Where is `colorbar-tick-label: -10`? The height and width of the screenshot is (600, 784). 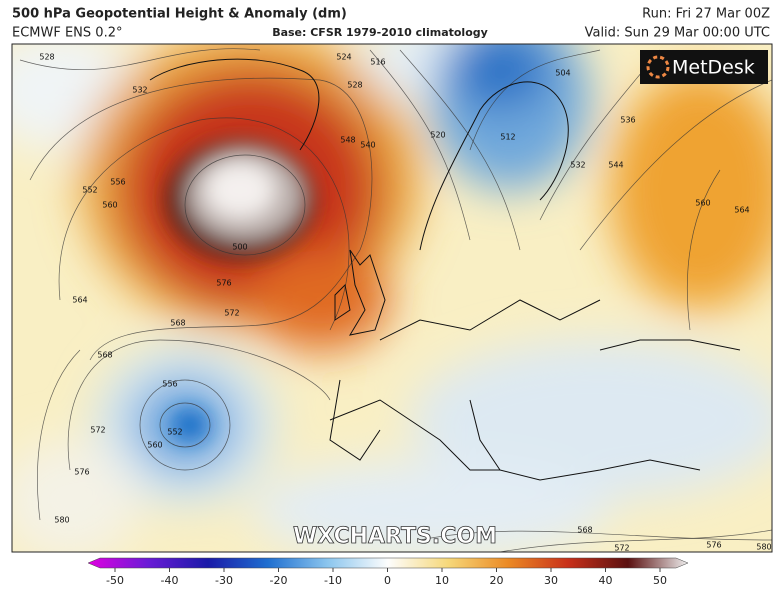
colorbar-tick-label: -10 is located at coordinates (333, 580).